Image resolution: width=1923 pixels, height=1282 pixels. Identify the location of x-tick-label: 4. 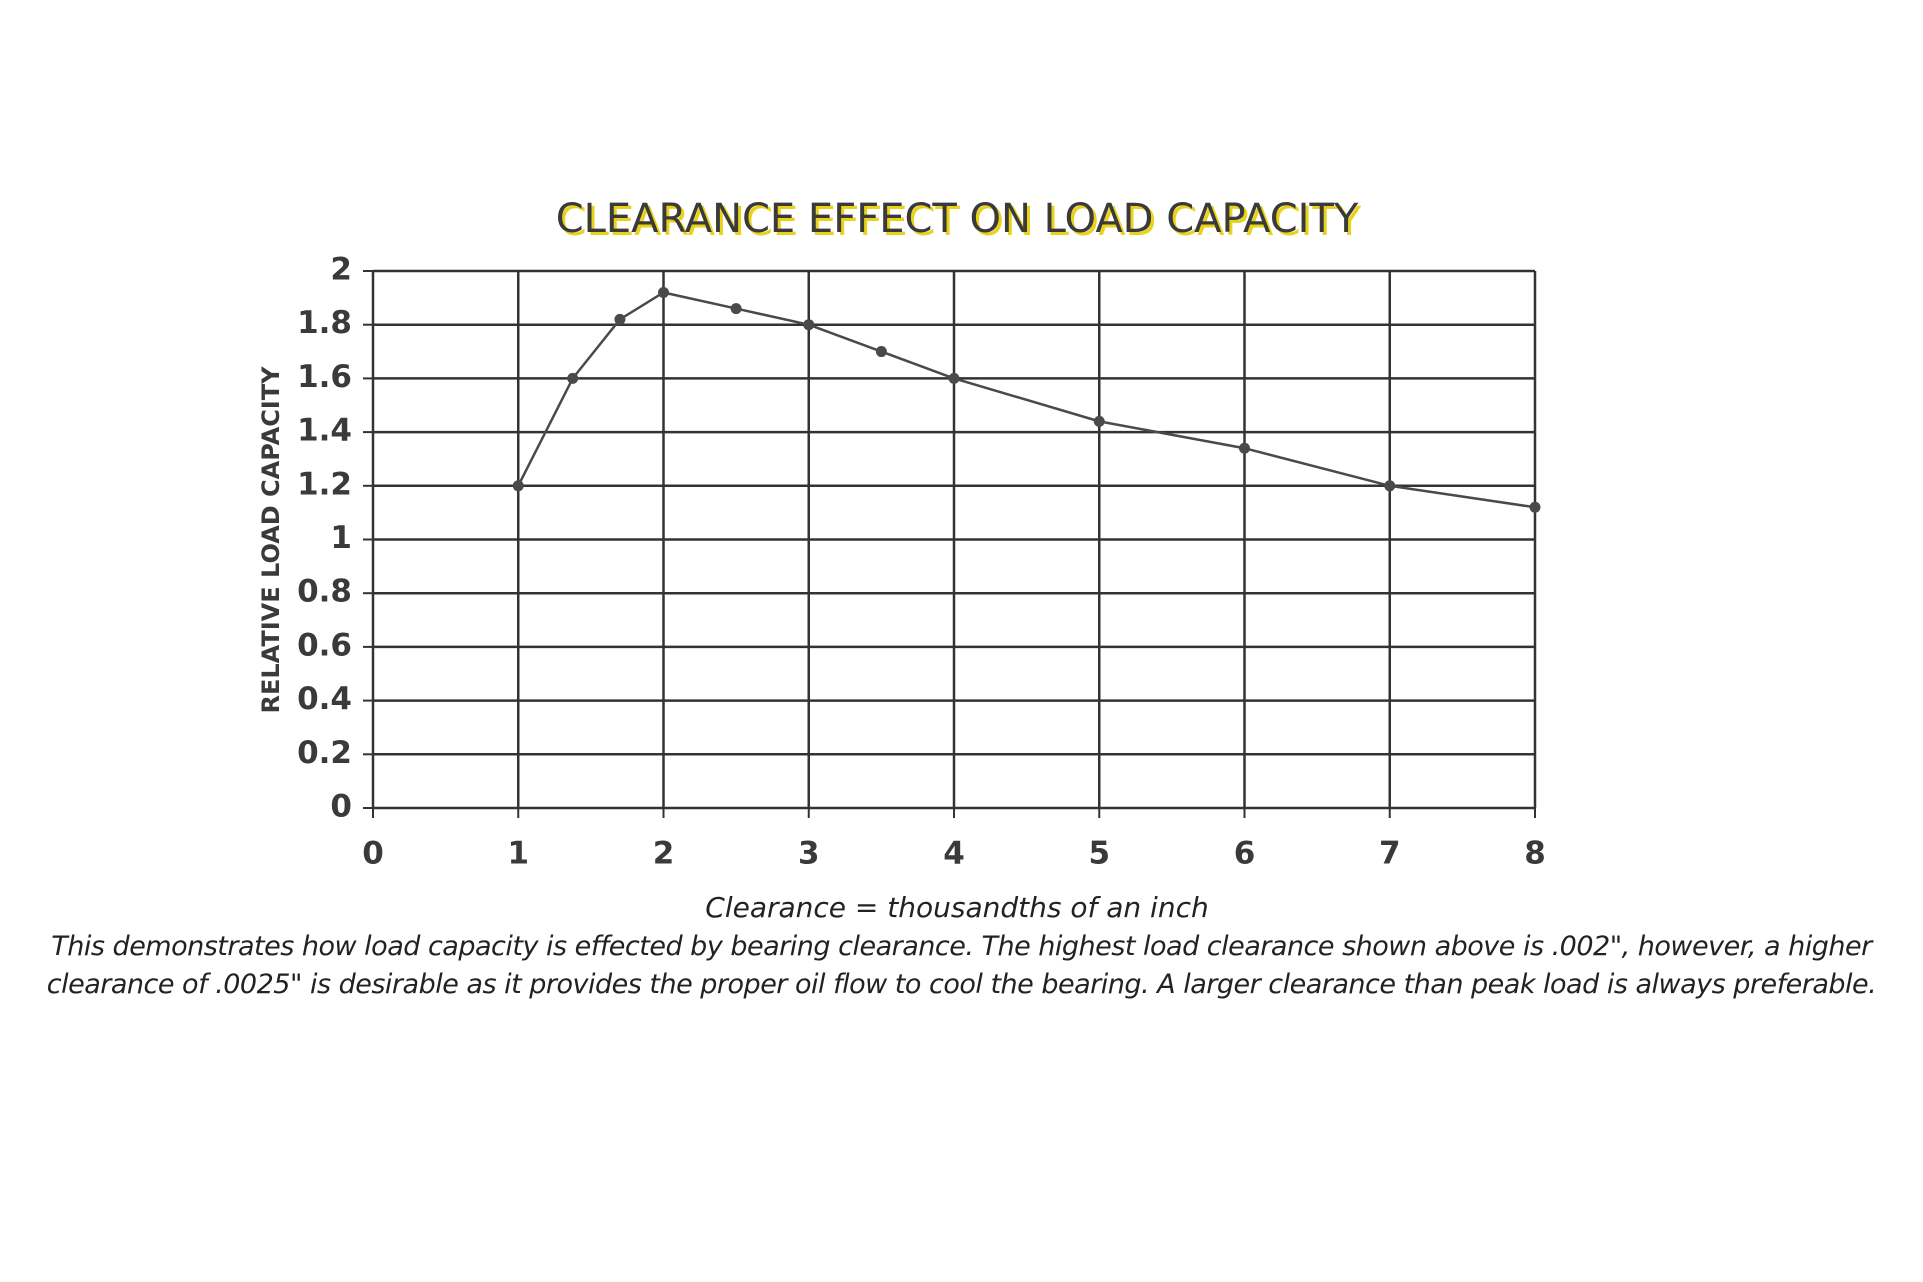
(954, 854).